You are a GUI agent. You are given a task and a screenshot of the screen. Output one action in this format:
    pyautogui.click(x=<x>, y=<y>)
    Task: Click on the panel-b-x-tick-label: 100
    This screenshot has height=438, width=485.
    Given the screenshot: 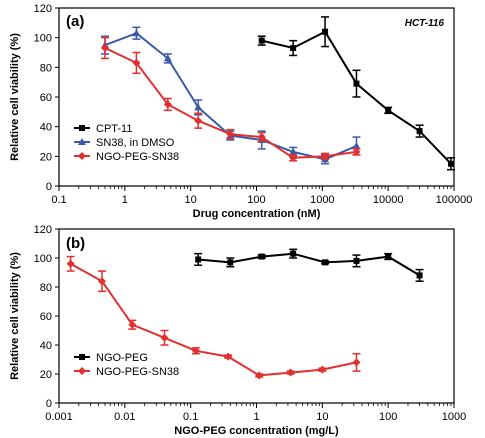 What is the action you would take?
    pyautogui.click(x=388, y=417)
    